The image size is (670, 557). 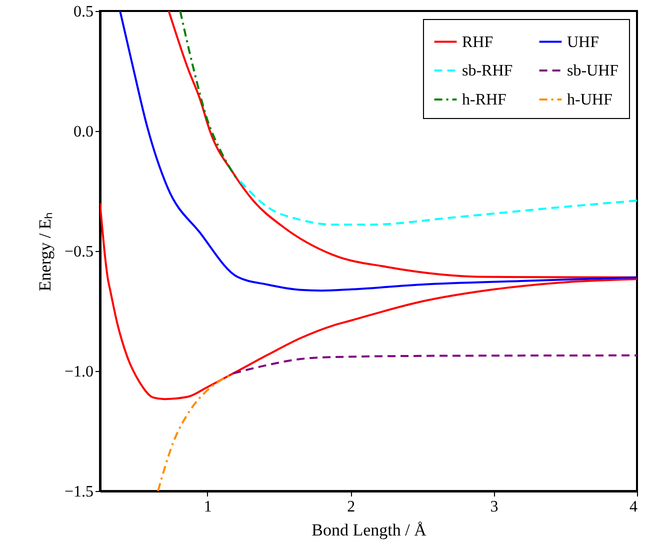 What do you see at coordinates (494, 507) in the screenshot?
I see `x-tick-label: 3` at bounding box center [494, 507].